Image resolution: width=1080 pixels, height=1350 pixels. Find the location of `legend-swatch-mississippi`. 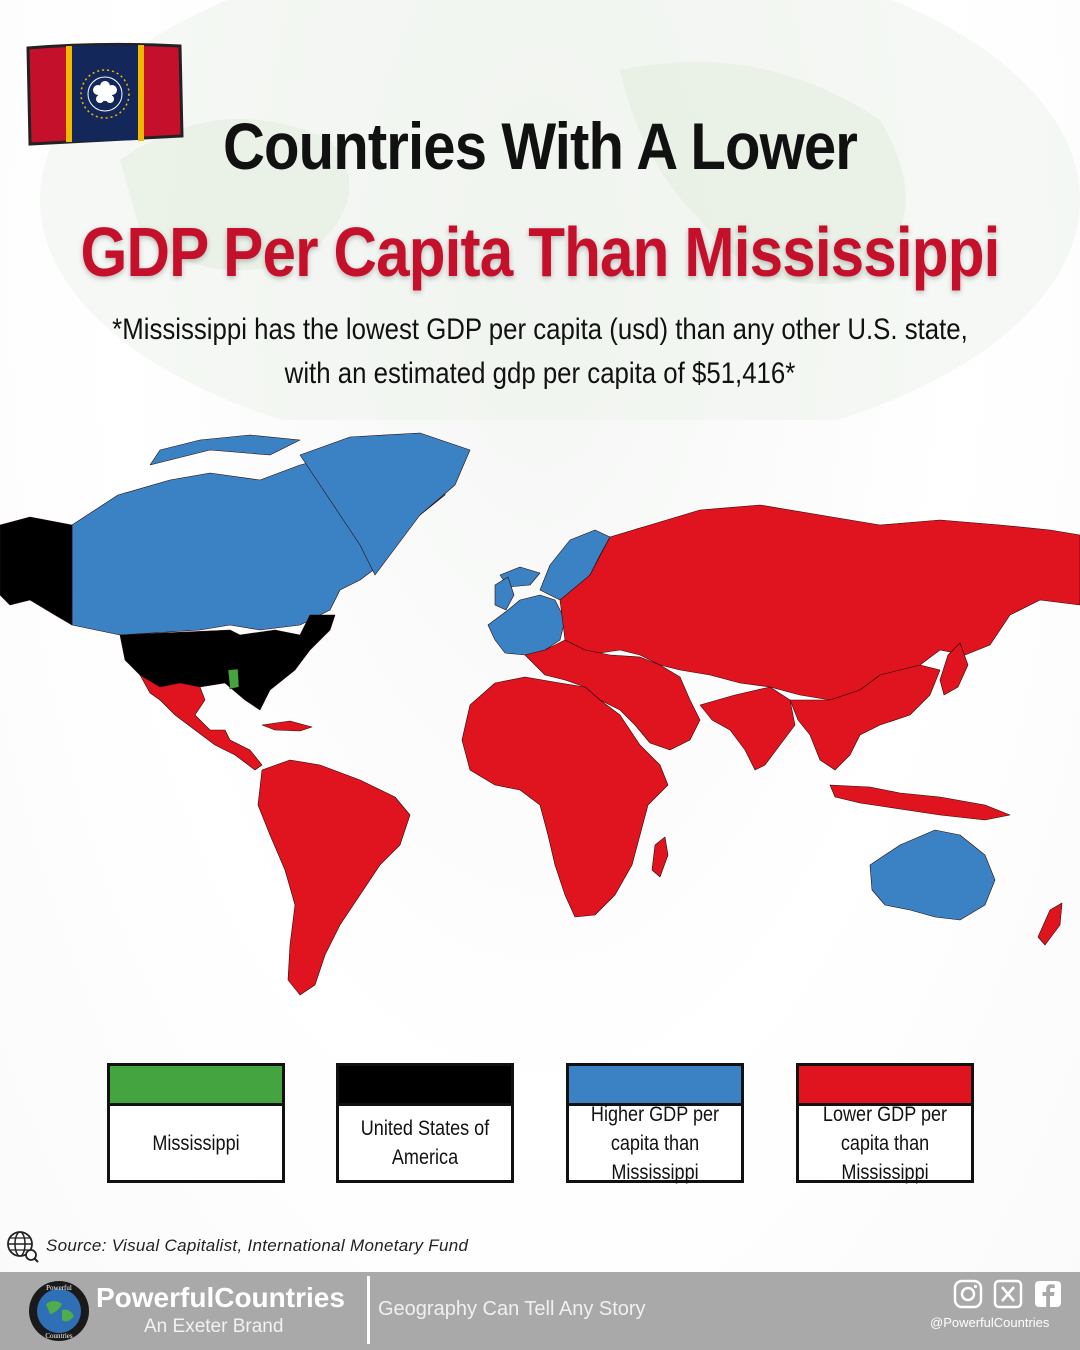

legend-swatch-mississippi is located at coordinates (196, 1086).